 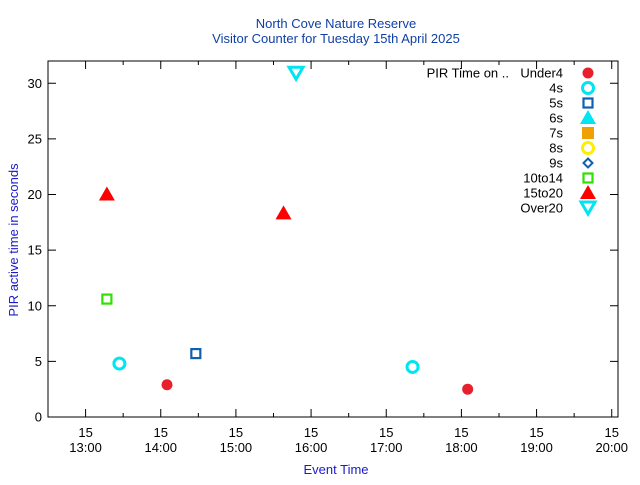 I want to click on x-tick-time-label: 14:00, so click(x=160, y=447).